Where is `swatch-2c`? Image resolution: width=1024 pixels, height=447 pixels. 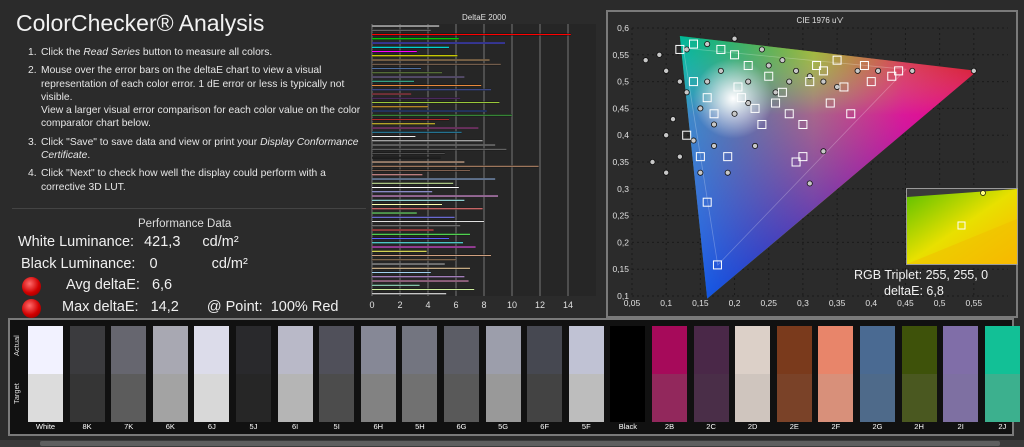 swatch-2c is located at coordinates (711, 374).